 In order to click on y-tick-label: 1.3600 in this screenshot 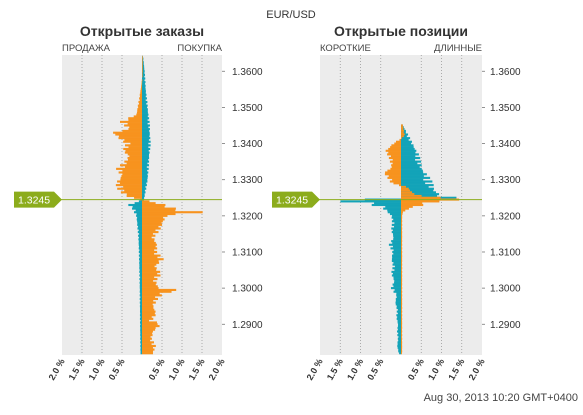, I will do `click(505, 72)`.